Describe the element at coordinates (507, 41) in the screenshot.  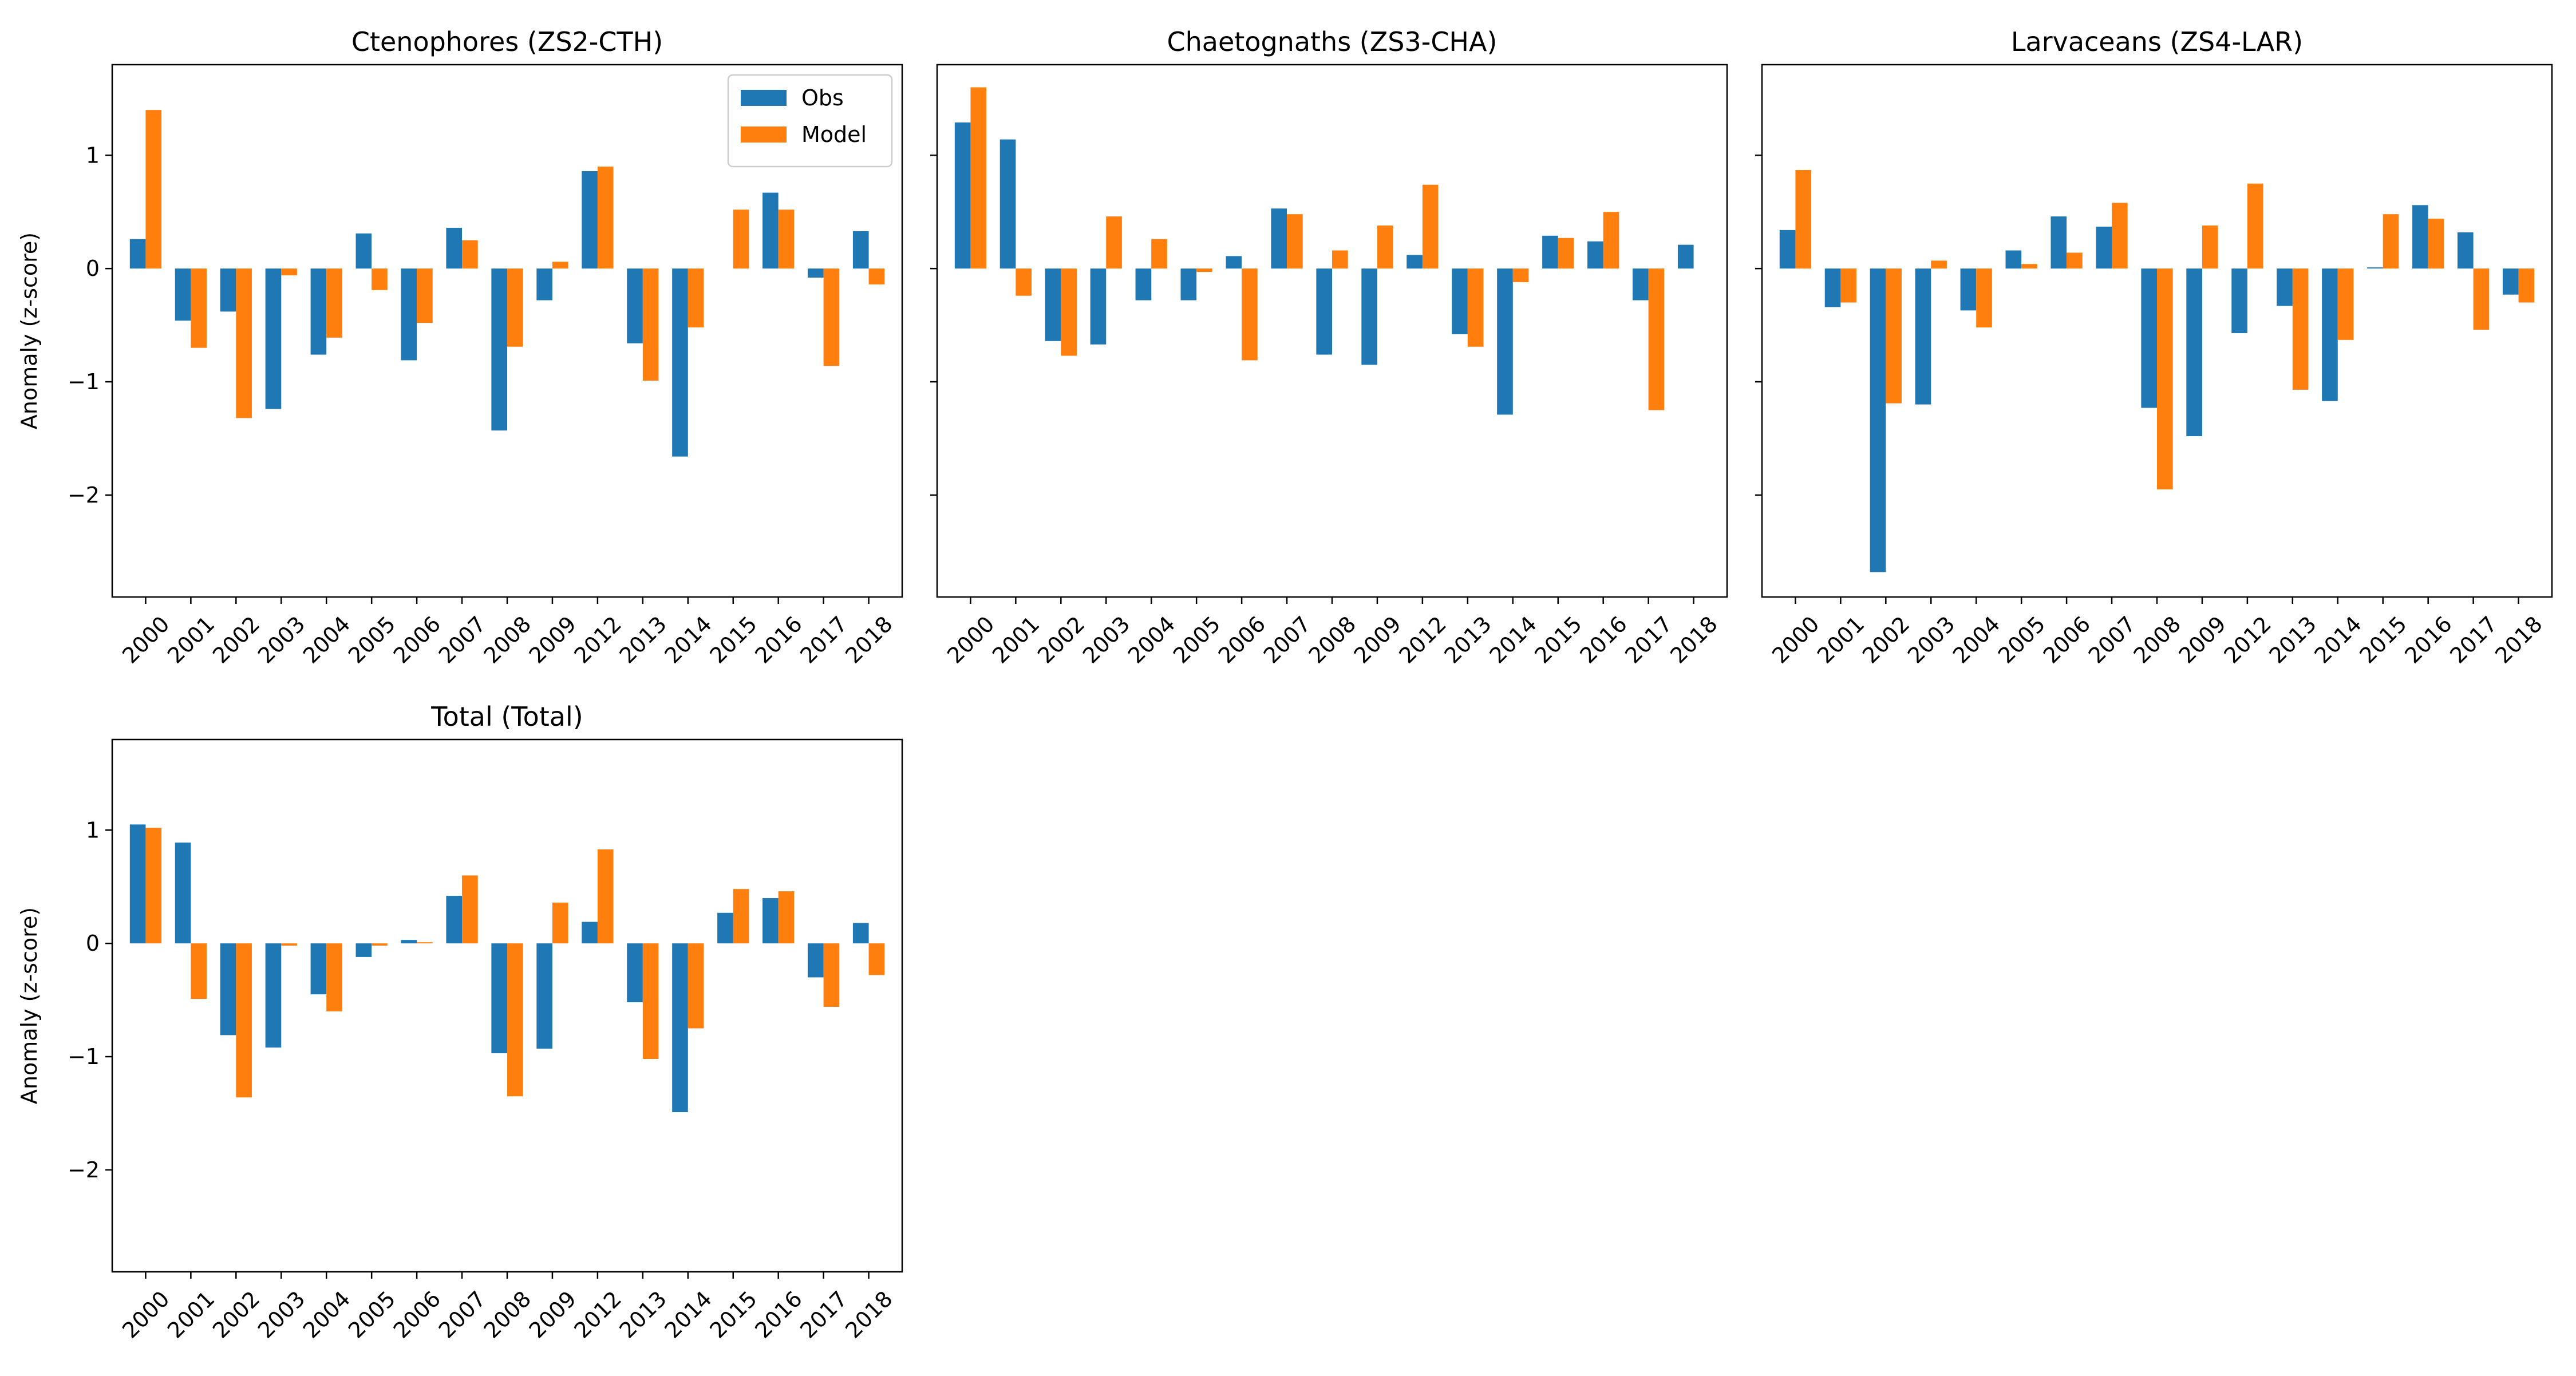
I see `subplot-title: Ctenophores (ZS2-CTH)` at that location.